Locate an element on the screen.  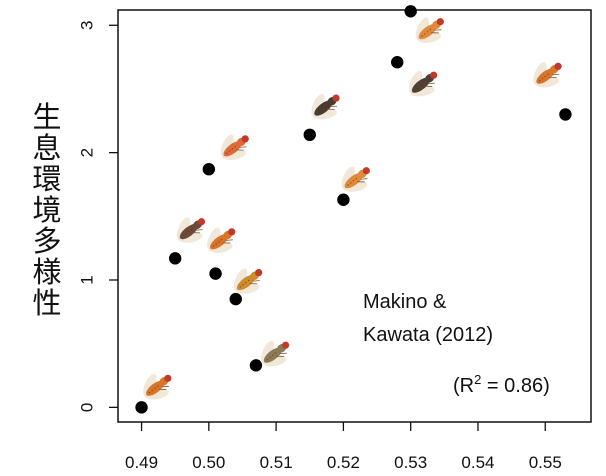
x-tick-label: 0.55 is located at coordinates (545, 462).